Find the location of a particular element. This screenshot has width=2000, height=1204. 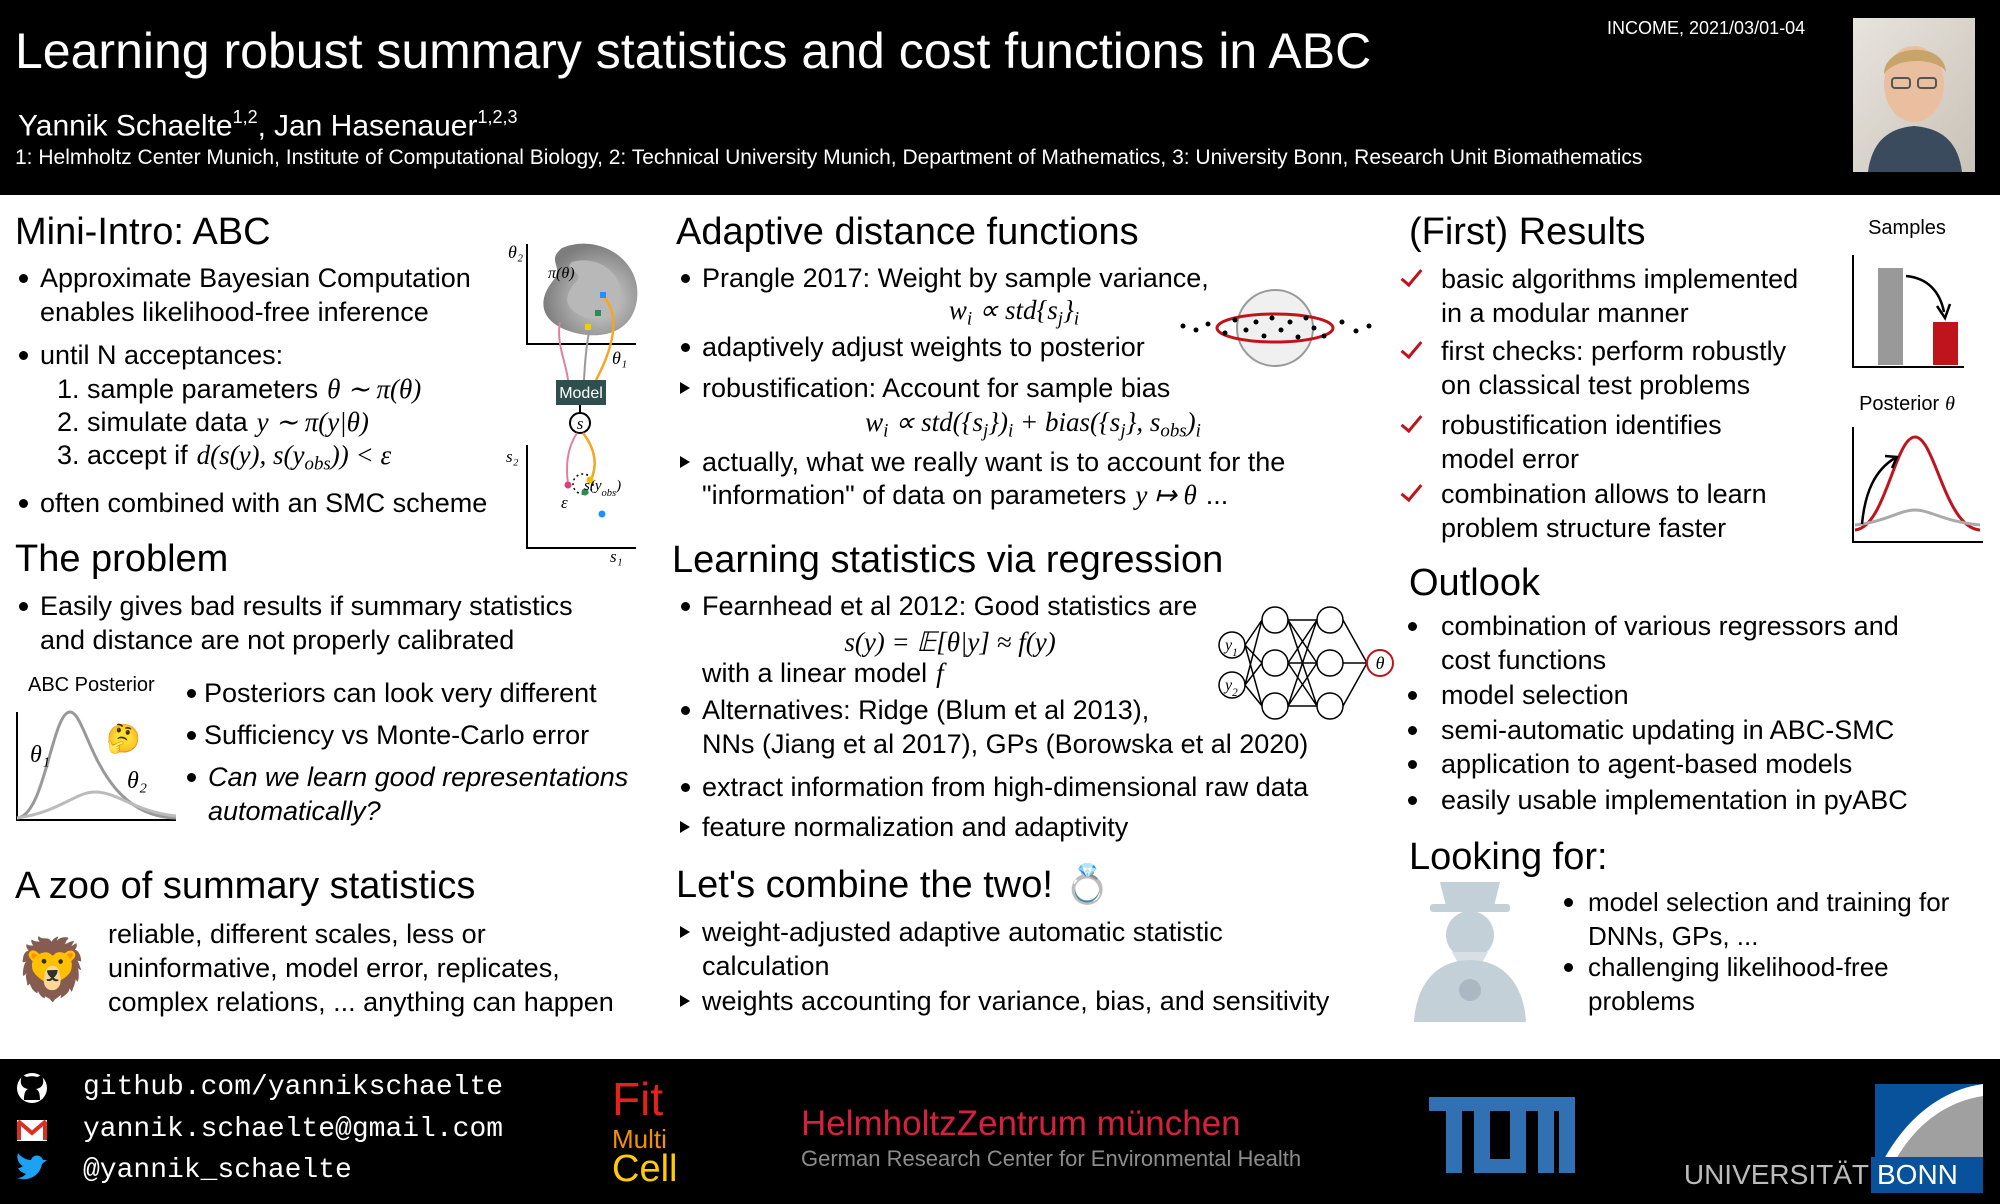

stat-label: s is located at coordinates (580, 423).